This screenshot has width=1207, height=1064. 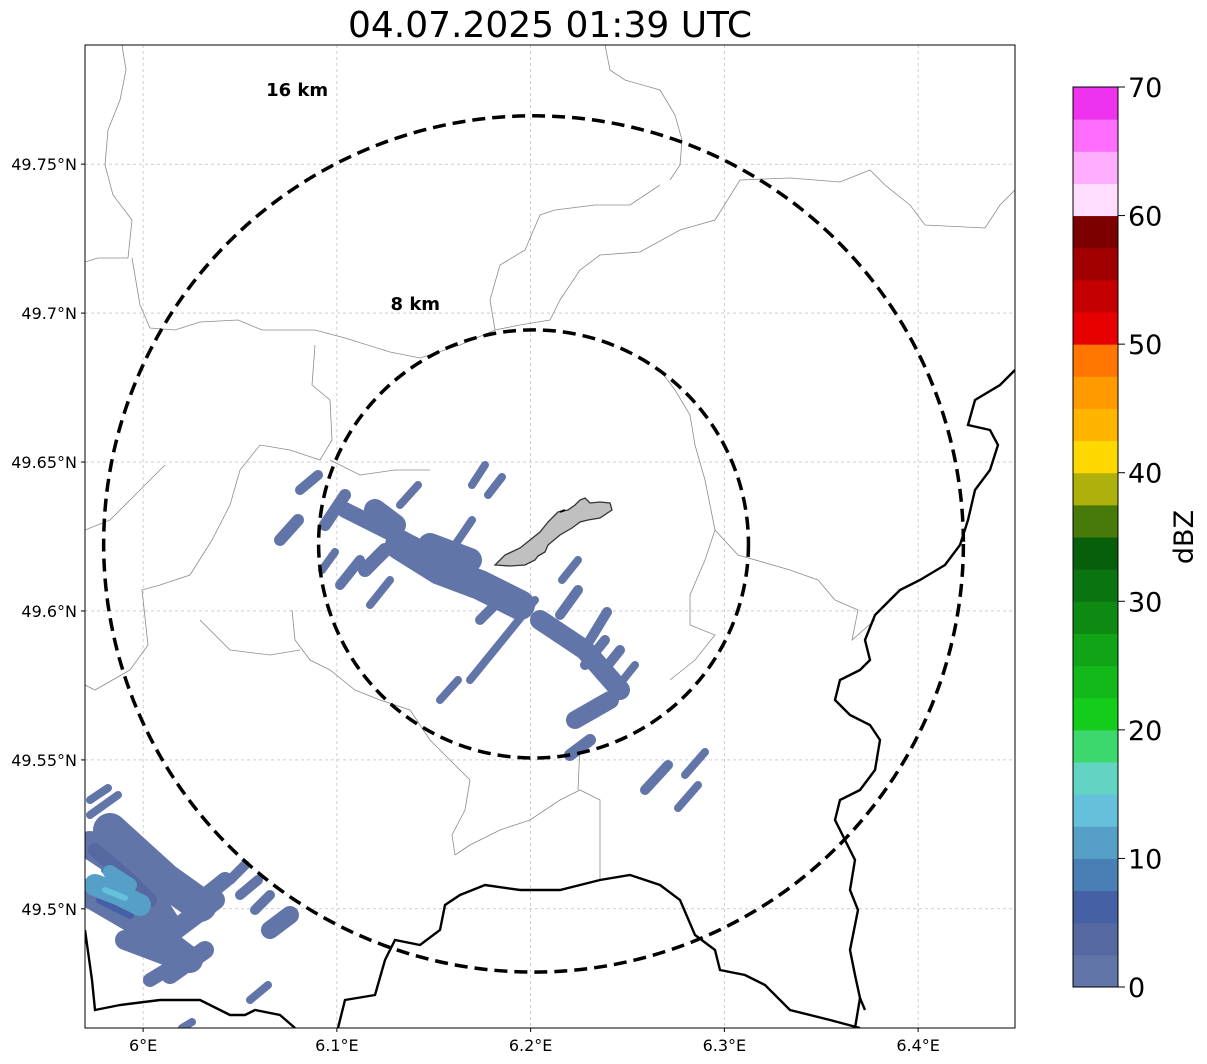 I want to click on map-title: 04.07.2025 01:39 UTC, so click(x=550, y=25).